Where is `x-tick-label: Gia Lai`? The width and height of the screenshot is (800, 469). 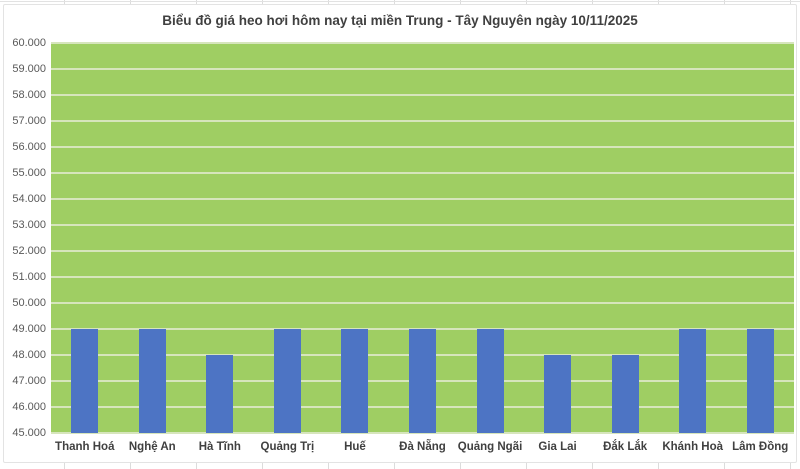 x-tick-label: Gia Lai is located at coordinates (557, 447).